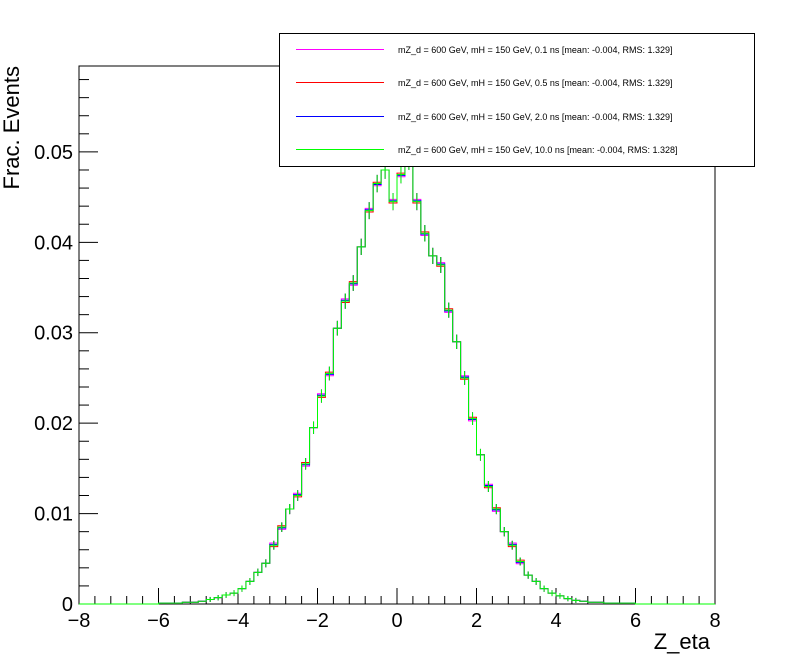  What do you see at coordinates (682, 641) in the screenshot?
I see `x-axis-title: Z_eta` at bounding box center [682, 641].